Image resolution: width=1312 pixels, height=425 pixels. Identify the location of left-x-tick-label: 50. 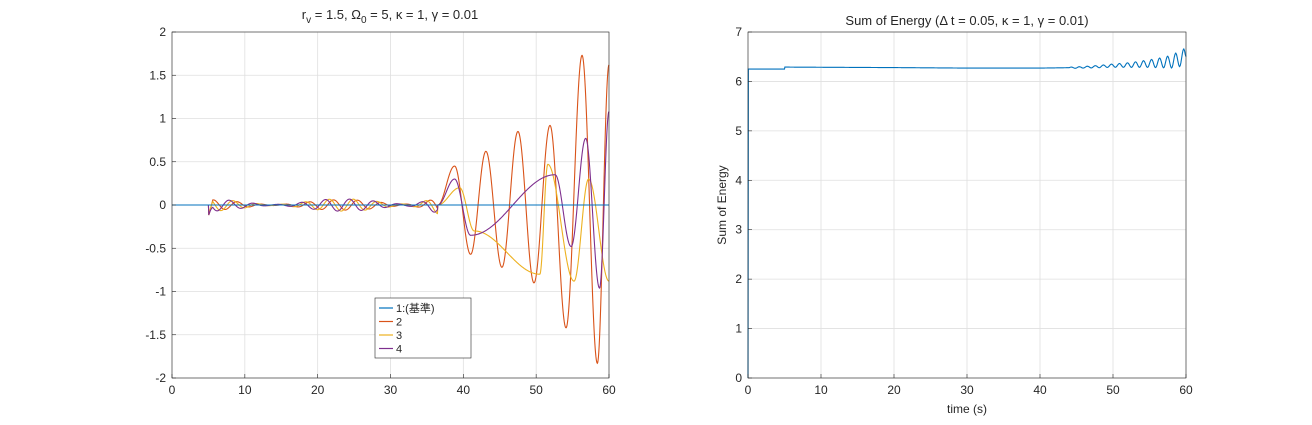
(536, 390).